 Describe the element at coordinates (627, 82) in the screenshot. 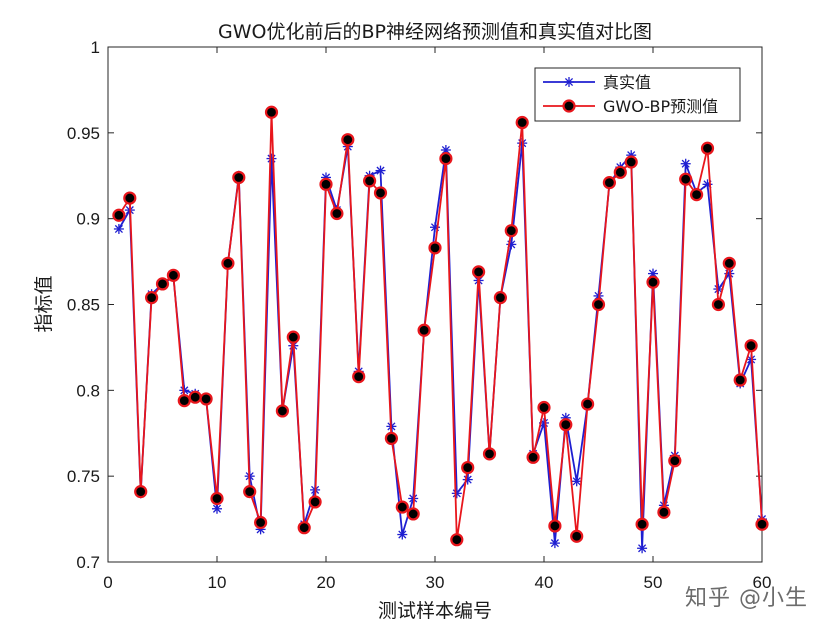

I see `legend-label: 真实值` at that location.